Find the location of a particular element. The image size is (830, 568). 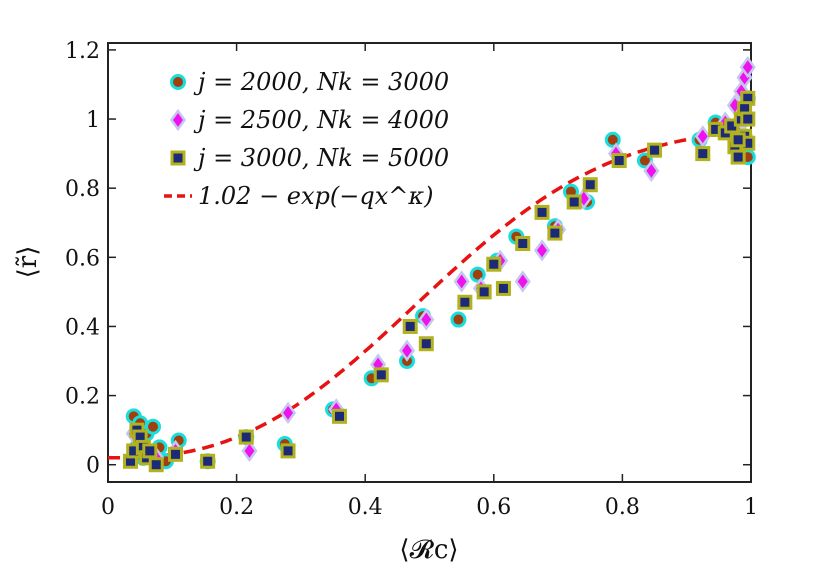

legend-label-2: j = 2500, Nk = 4000 is located at coordinates (321, 120).